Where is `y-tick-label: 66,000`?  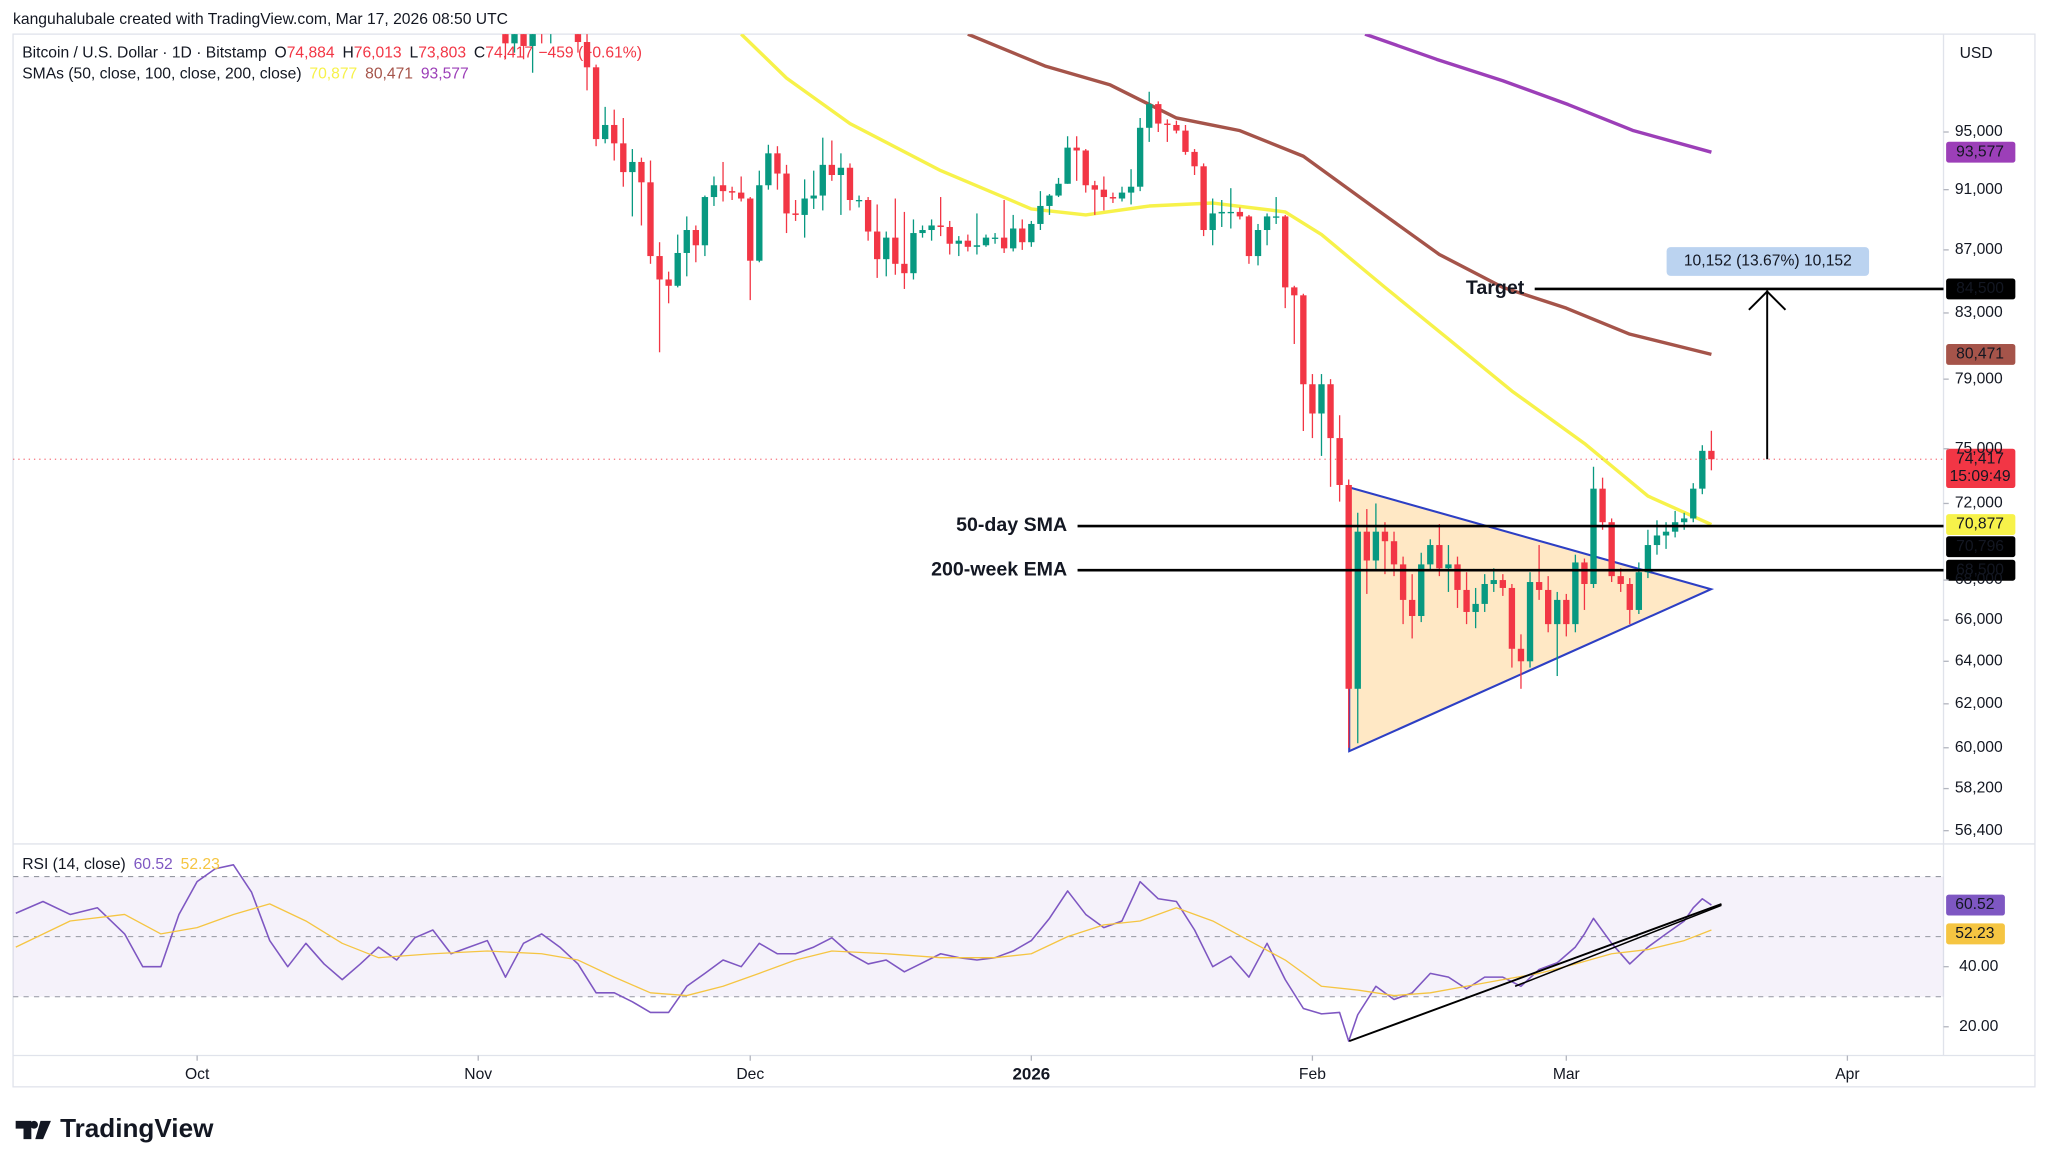 y-tick-label: 66,000 is located at coordinates (1979, 619).